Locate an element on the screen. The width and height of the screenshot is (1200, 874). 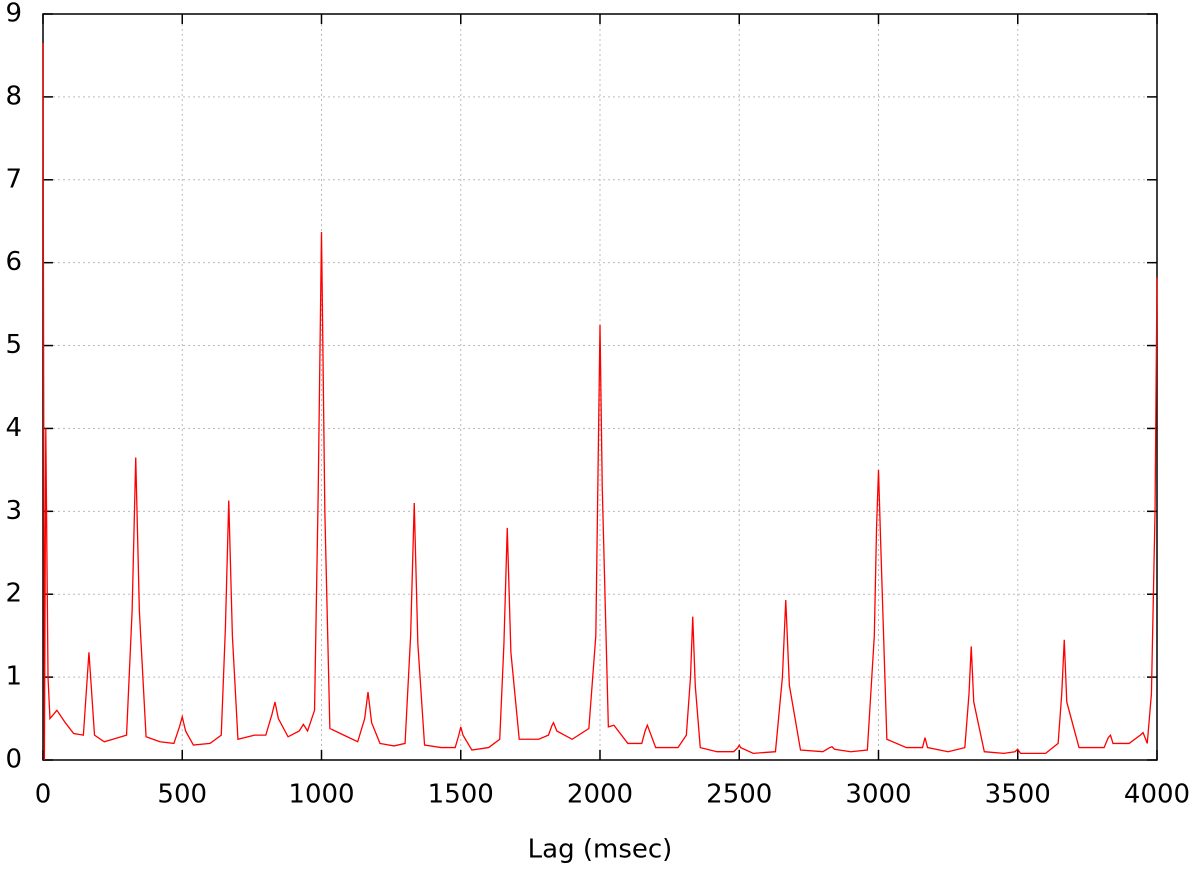
y-tick-label: 3 is located at coordinates (13, 511).